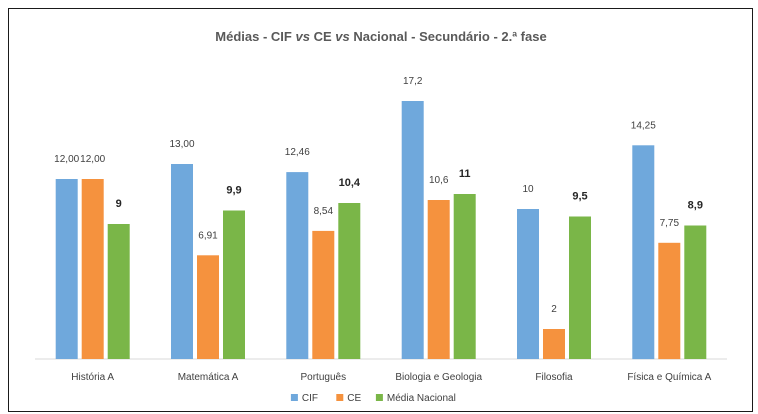  I want to click on data-label-ce-4: 10,6, so click(439, 180).